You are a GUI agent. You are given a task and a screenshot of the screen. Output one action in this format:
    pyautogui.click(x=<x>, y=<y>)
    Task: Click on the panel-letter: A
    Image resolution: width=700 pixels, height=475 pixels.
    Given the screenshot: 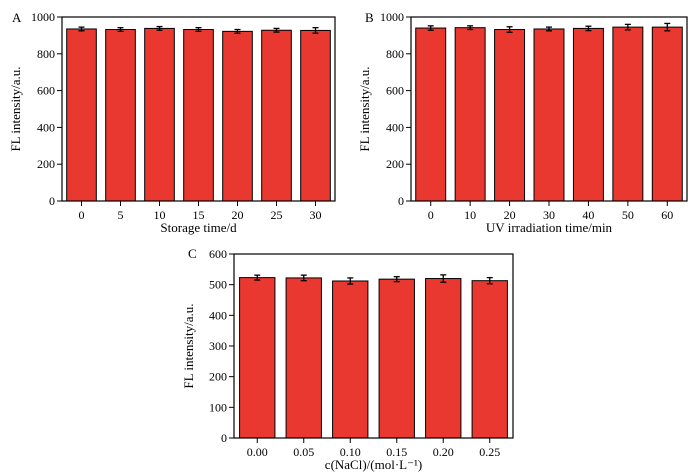 What is the action you would take?
    pyautogui.click(x=17, y=17)
    